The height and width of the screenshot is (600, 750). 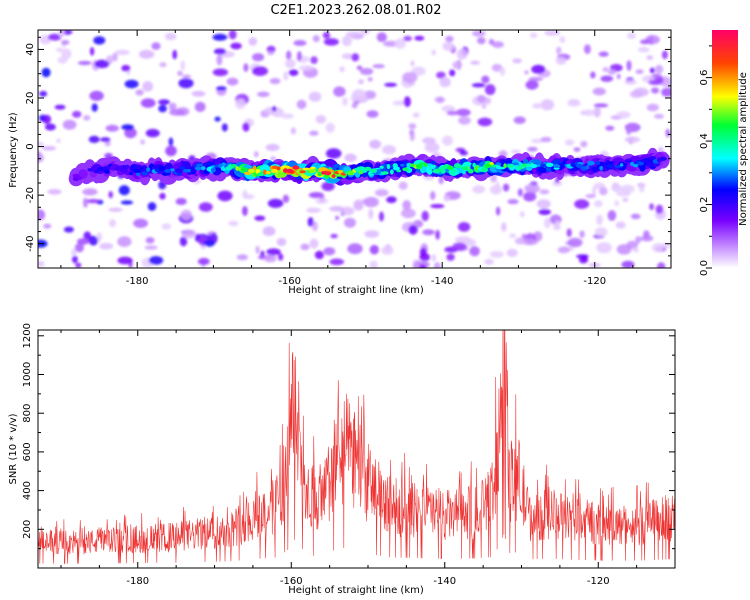 I want to click on x-tick-label: -160, so click(x=291, y=581).